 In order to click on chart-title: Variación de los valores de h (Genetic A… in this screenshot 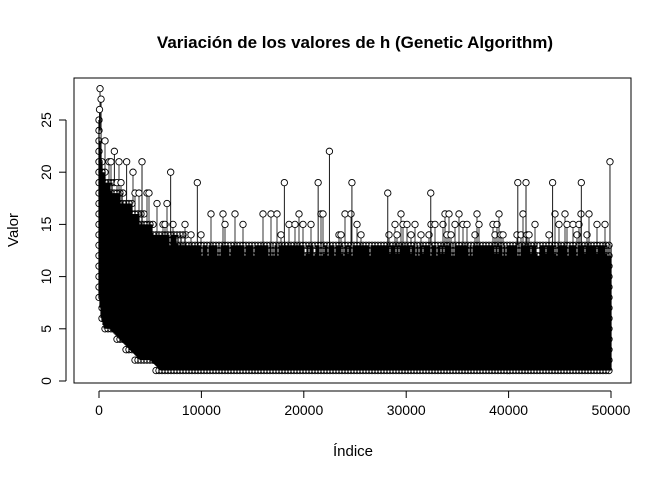, I will do `click(355, 42)`.